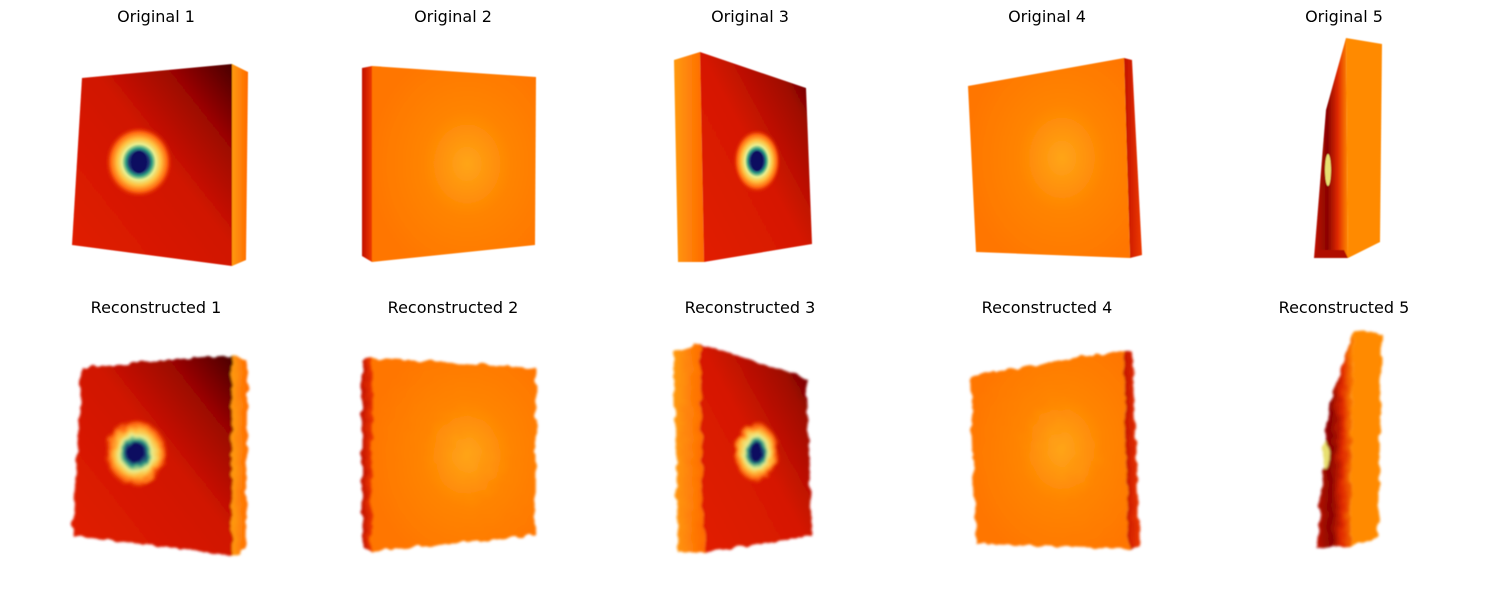 This screenshot has height=600, width=1500. I want to click on original-2-render, so click(449, 164).